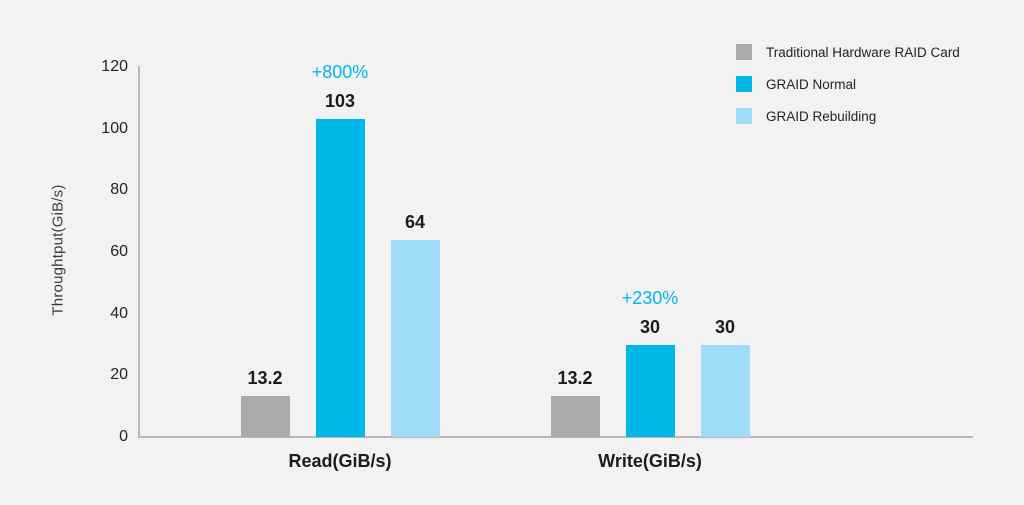 The image size is (1024, 505). What do you see at coordinates (725, 326) in the screenshot?
I see `value-label-graid-rebuilding-write-gib-s: 30` at bounding box center [725, 326].